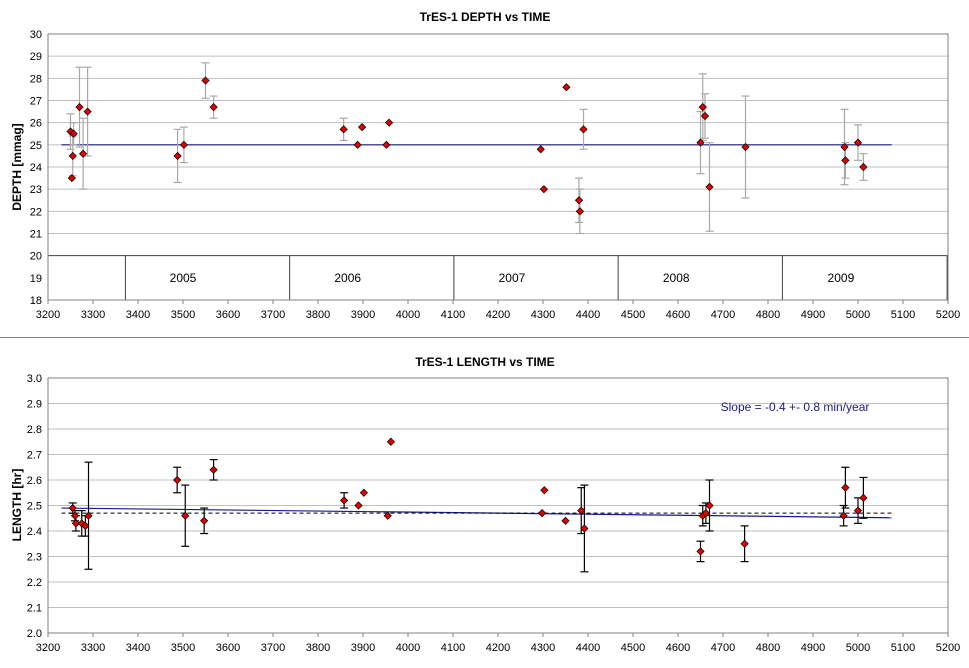  Describe the element at coordinates (36, 301) in the screenshot. I see `y-tick-label: 18` at that location.